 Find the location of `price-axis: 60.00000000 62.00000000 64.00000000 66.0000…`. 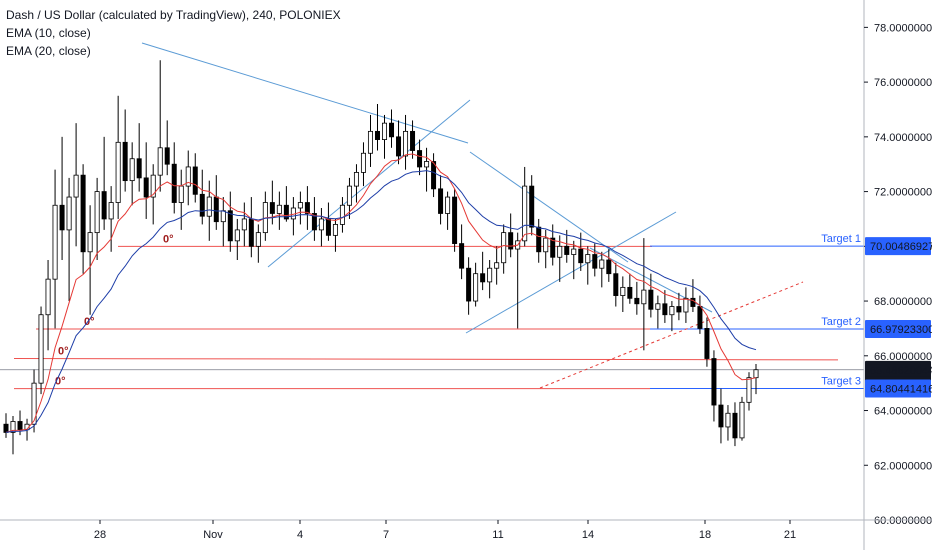

price-axis: 60.00000000 62.00000000 64.00000000 66.0000… is located at coordinates (897, 275).